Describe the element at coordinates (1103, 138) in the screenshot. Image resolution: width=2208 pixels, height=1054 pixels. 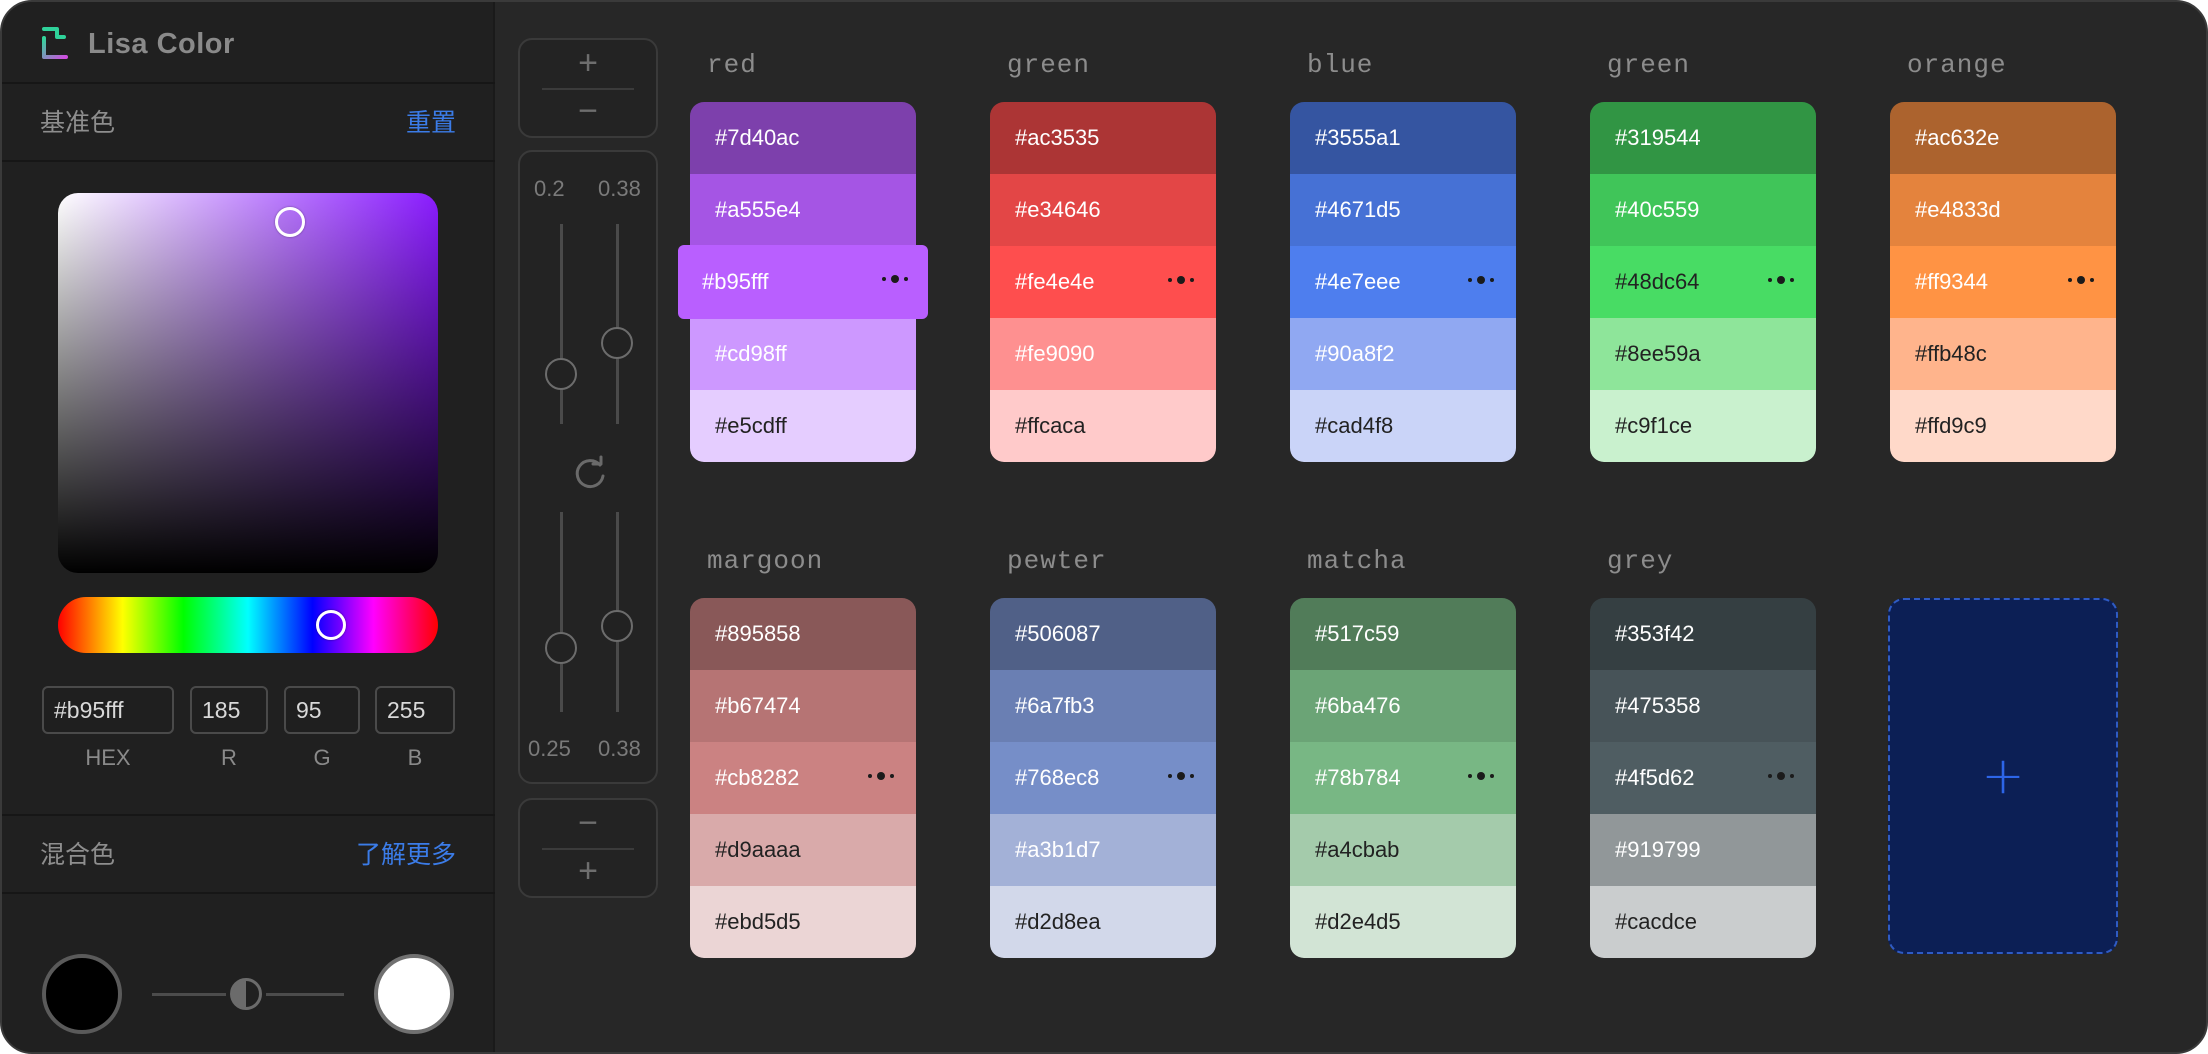
I see `color-swatch: #ac3535` at that location.